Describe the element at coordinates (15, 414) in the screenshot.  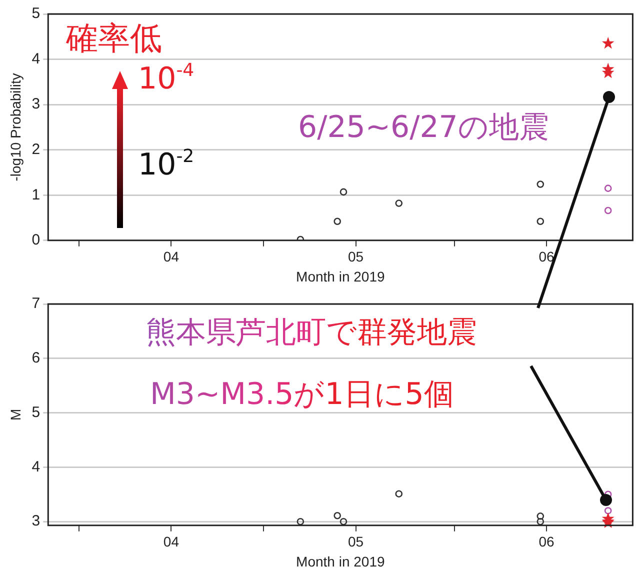
I see `y-axis-title: M` at that location.